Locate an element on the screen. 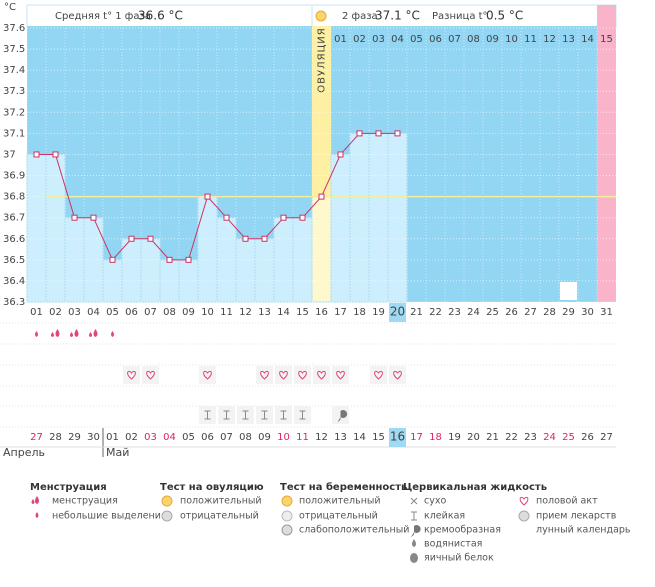 Image resolution: width=655 pixels, height=587 pixels. legend-title: Цервикальная жидкость is located at coordinates (475, 487).